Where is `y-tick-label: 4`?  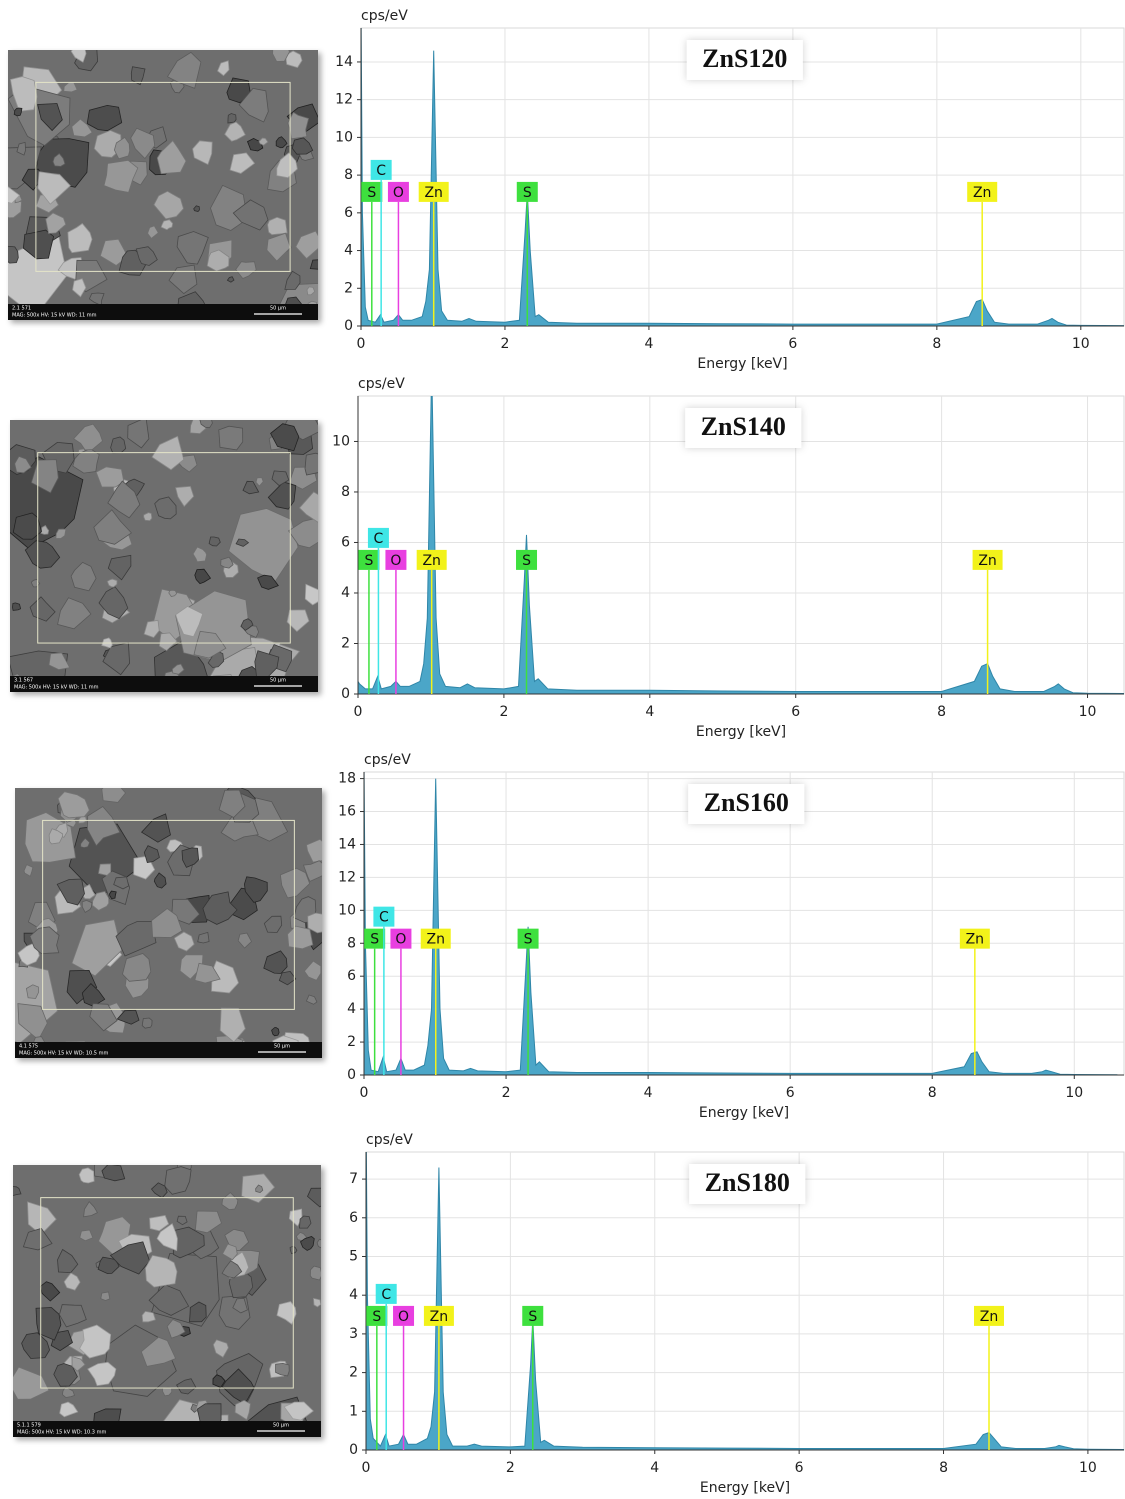
y-tick-label: 4 is located at coordinates (353, 1295).